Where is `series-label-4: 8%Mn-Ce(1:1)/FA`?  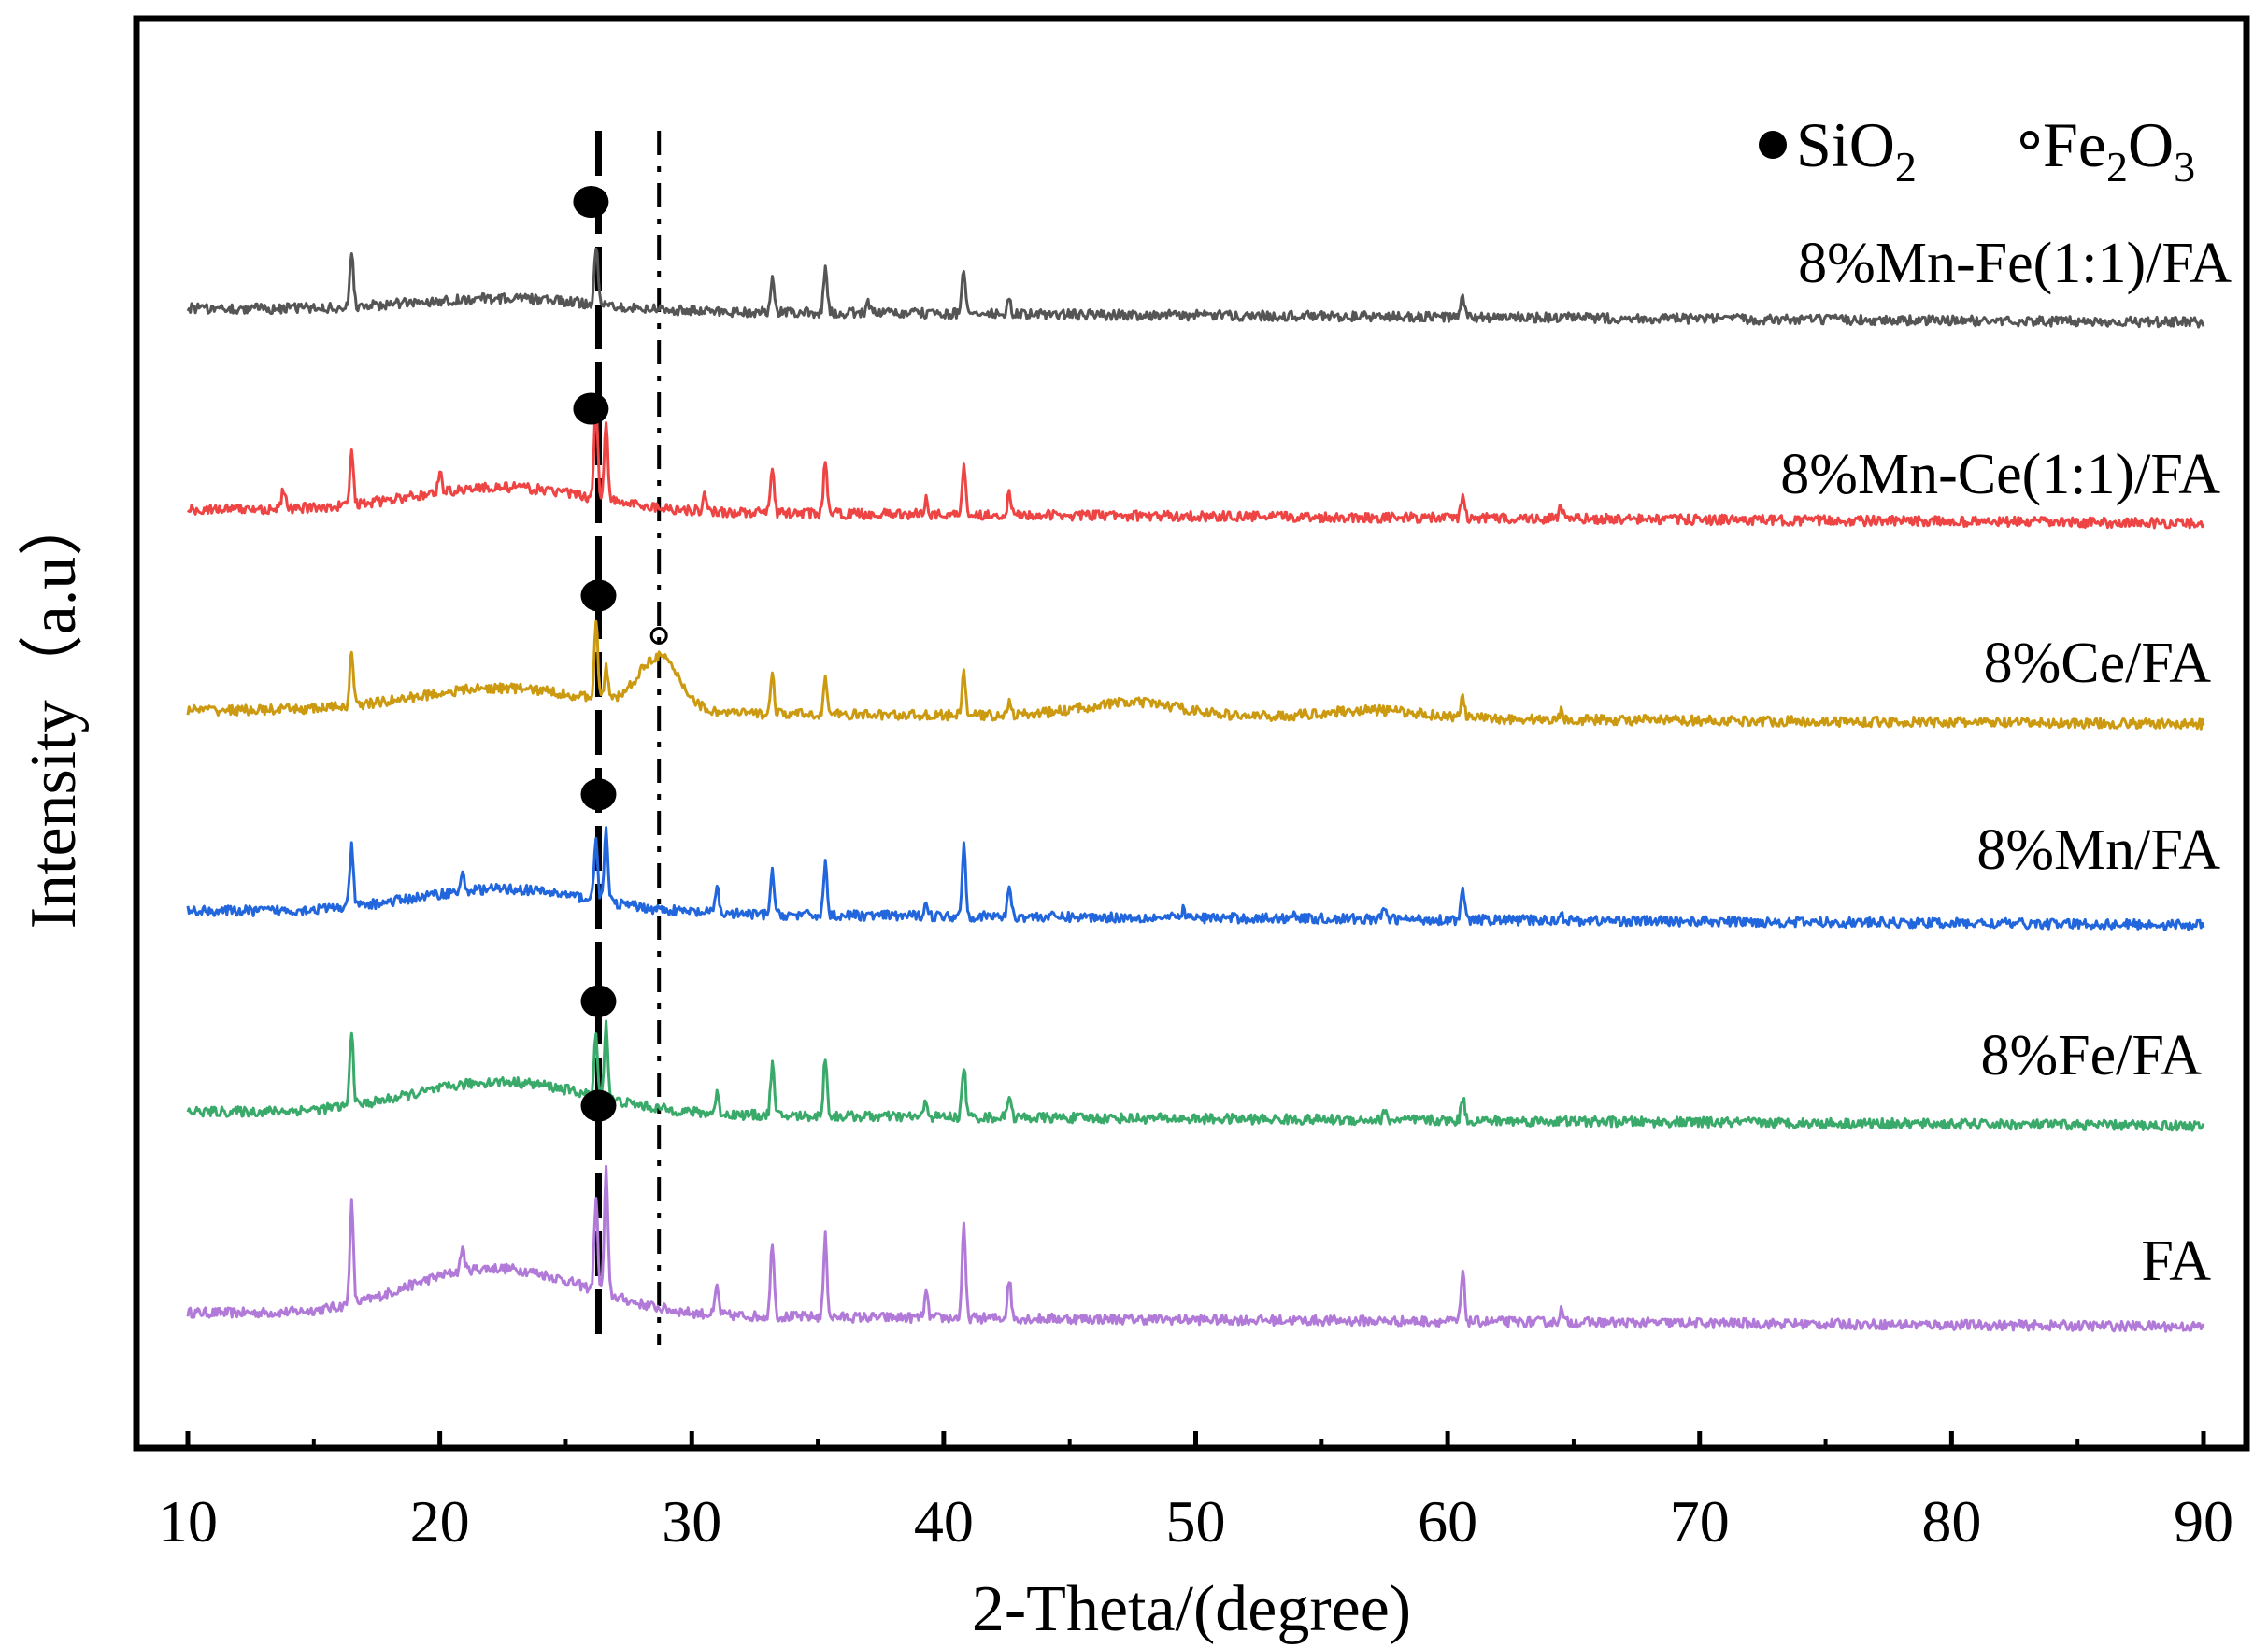
series-label-4: 8%Mn-Ce(1:1)/FA is located at coordinates (2000, 474).